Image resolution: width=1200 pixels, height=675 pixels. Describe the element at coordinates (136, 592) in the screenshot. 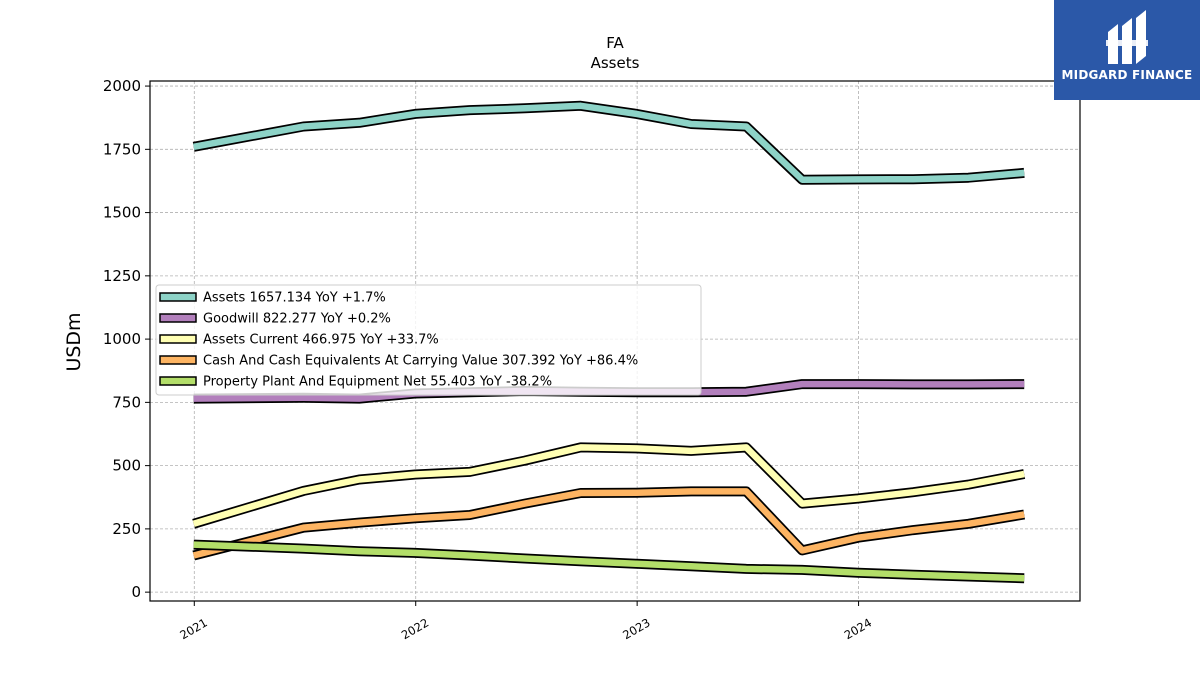

I see `y-tick-label: 0` at that location.